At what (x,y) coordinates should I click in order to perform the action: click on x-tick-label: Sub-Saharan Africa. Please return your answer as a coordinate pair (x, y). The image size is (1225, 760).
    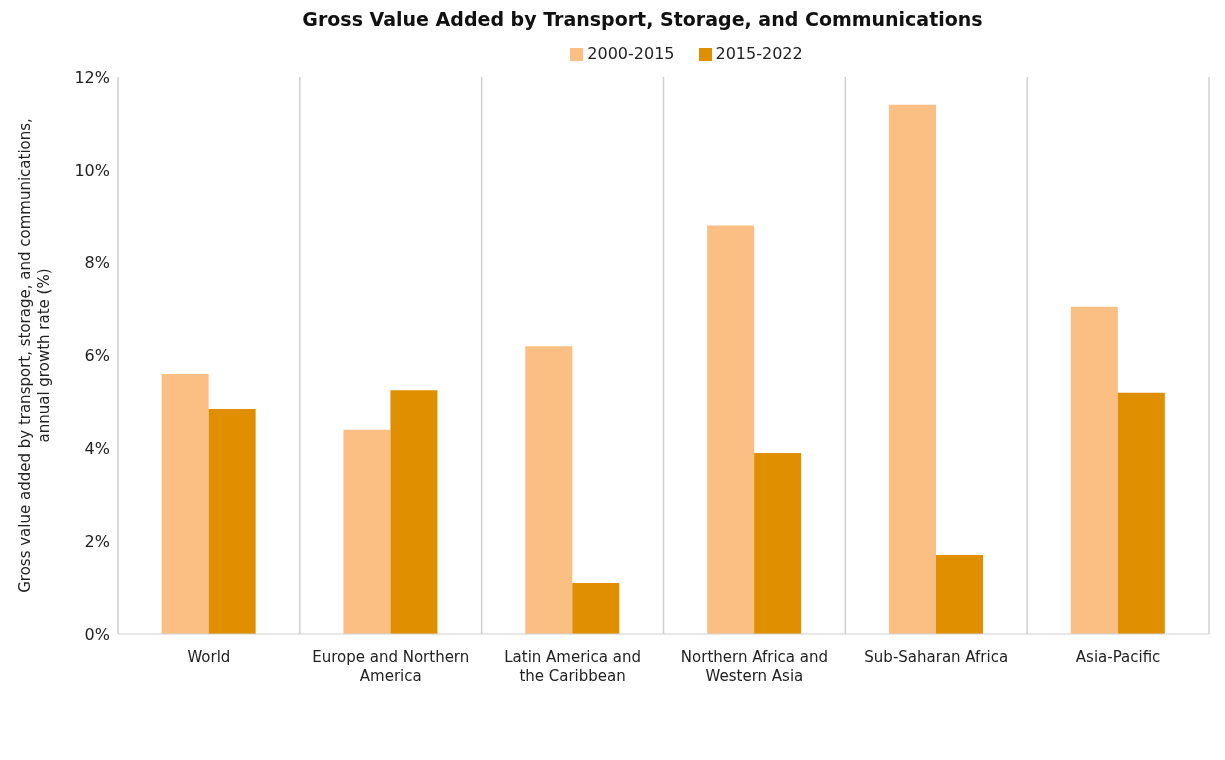
    Looking at the image, I should click on (936, 657).